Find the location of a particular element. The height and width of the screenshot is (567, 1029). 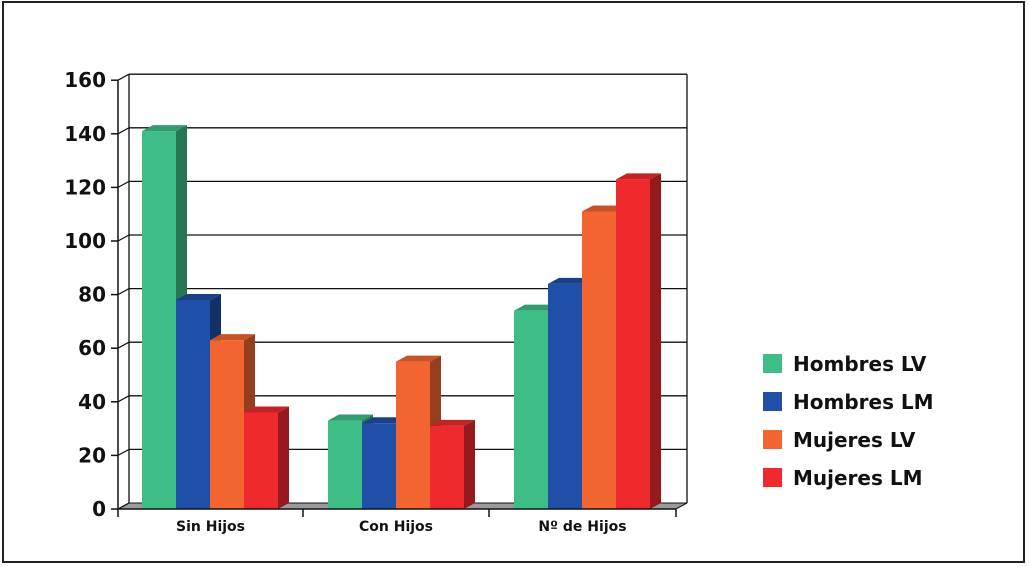

y-tick-label: 40 is located at coordinates (92, 402).